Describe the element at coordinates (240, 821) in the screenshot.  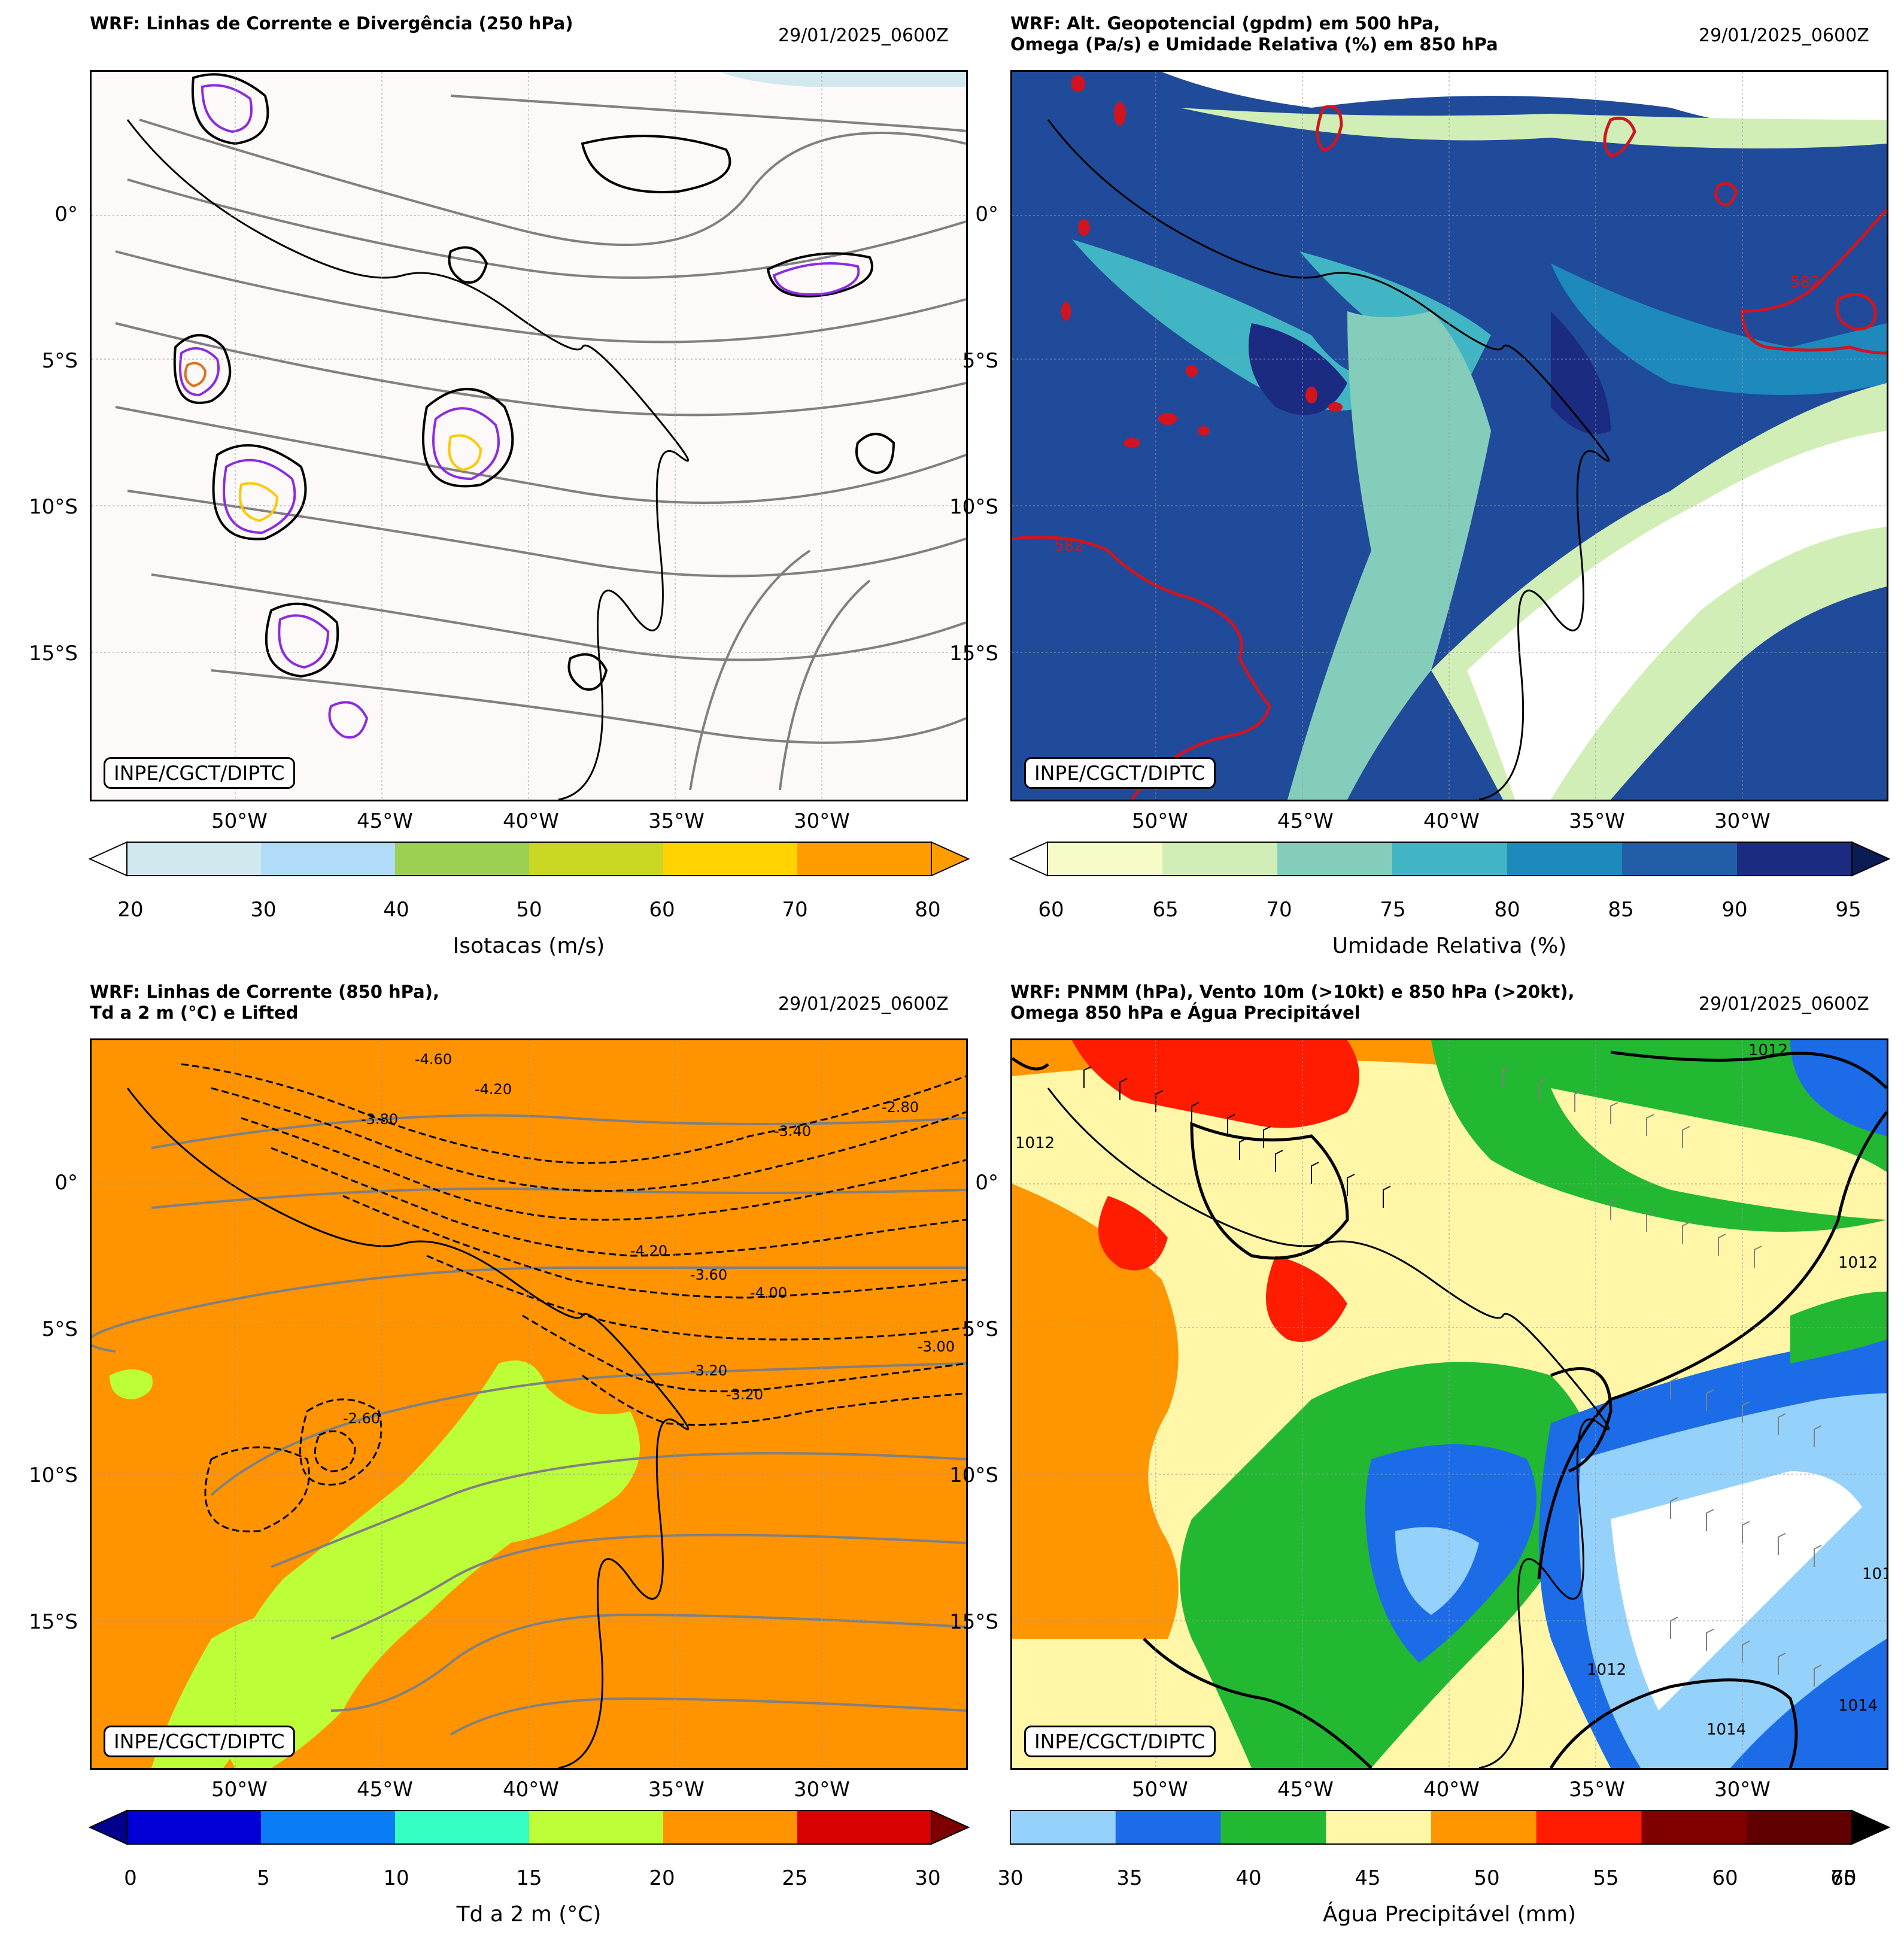
I see `lon-label: 50°W` at that location.